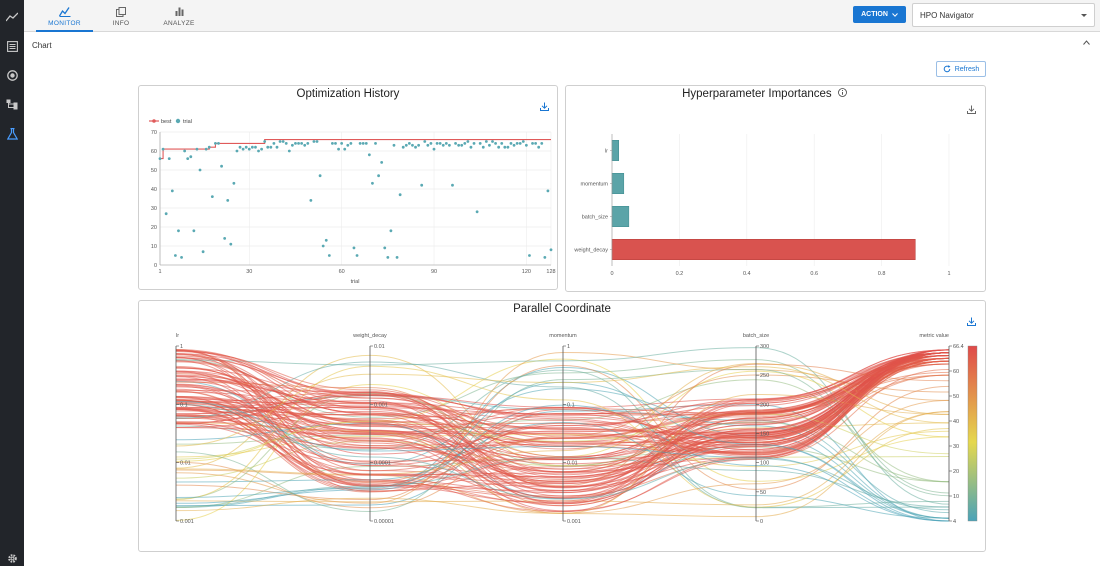 Image resolution: width=1100 pixels, height=566 pixels. What do you see at coordinates (958, 347) in the screenshot?
I see `parallel-tick-label: 66.4` at bounding box center [958, 347].